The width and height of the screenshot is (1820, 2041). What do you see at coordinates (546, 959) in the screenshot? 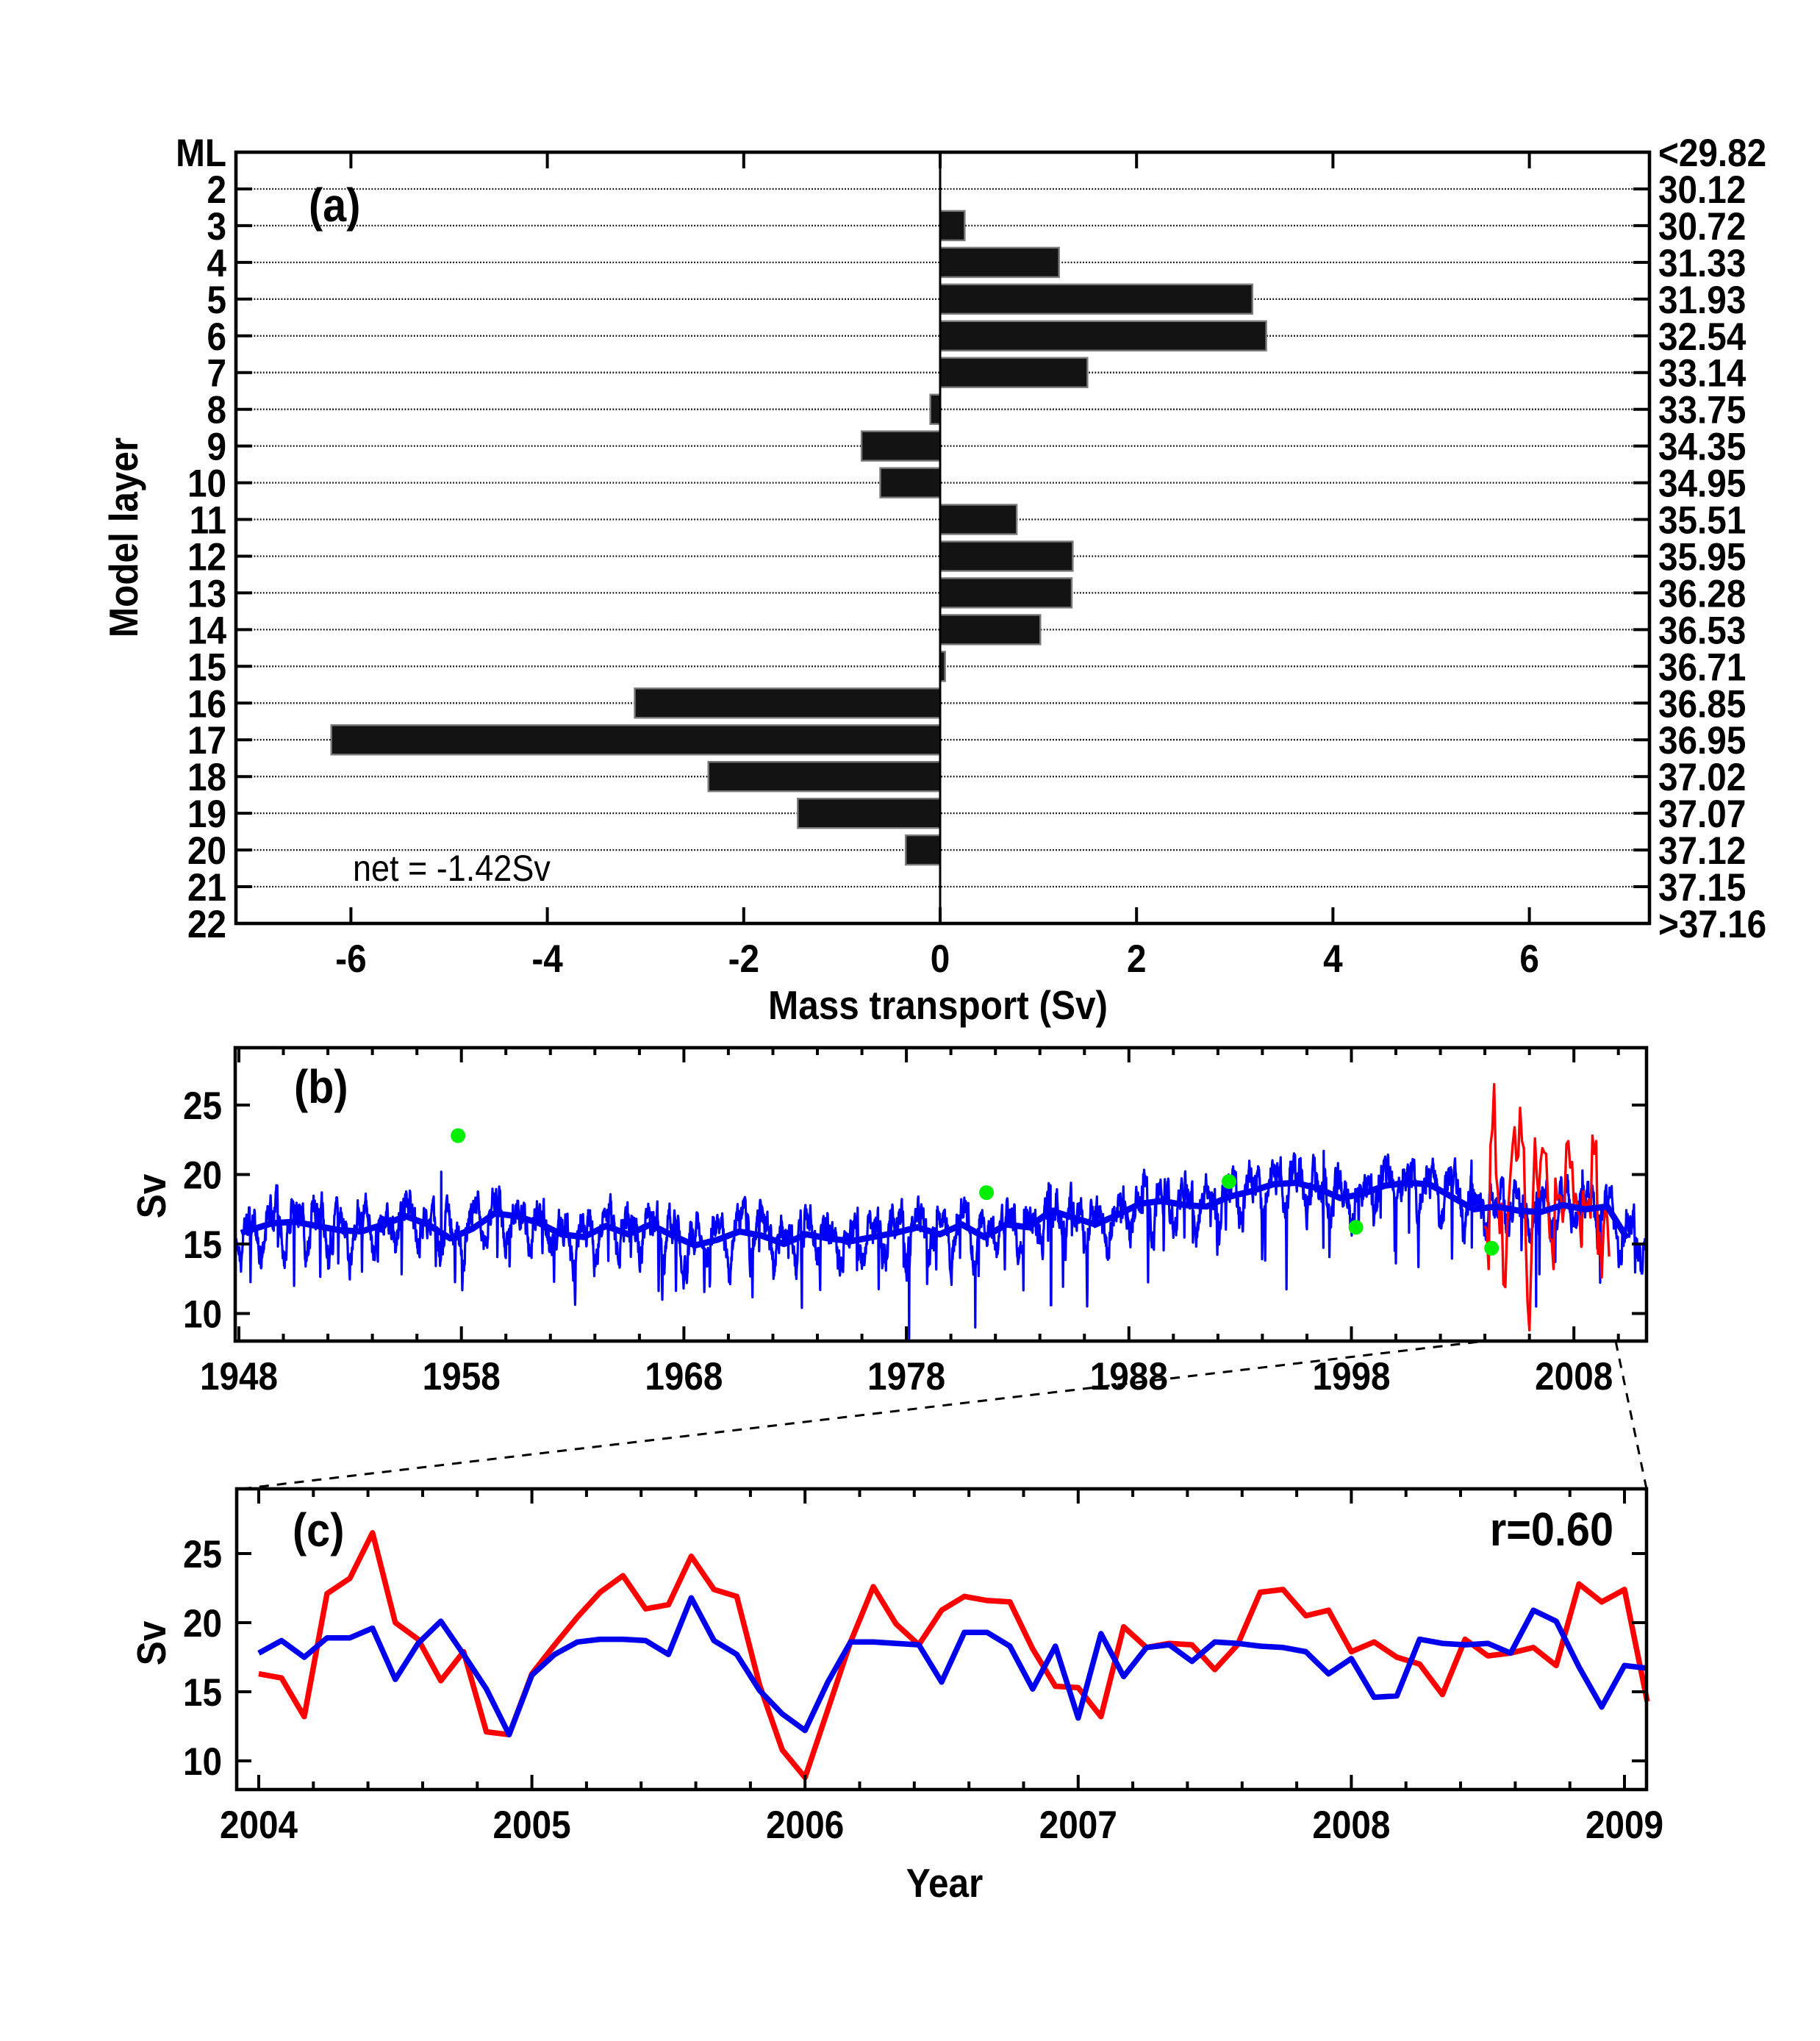
I see `svg-text: -4` at bounding box center [546, 959].